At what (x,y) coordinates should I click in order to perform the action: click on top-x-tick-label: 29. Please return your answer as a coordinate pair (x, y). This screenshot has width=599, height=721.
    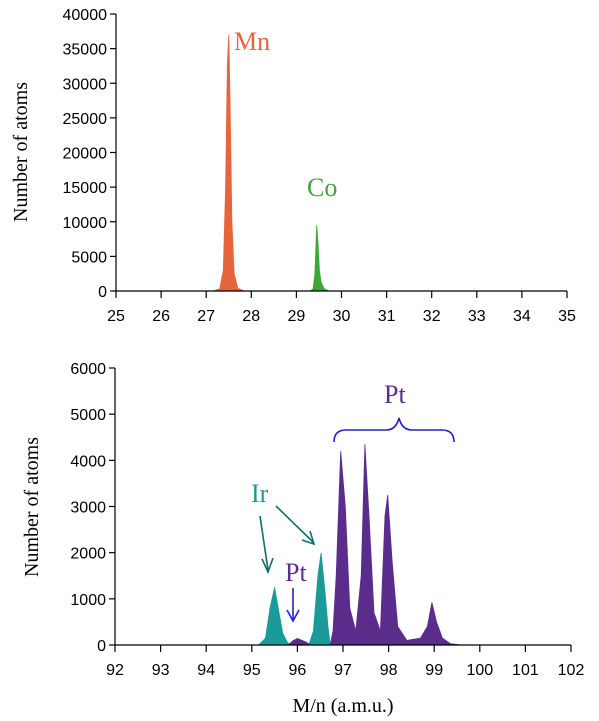
    Looking at the image, I should click on (297, 316).